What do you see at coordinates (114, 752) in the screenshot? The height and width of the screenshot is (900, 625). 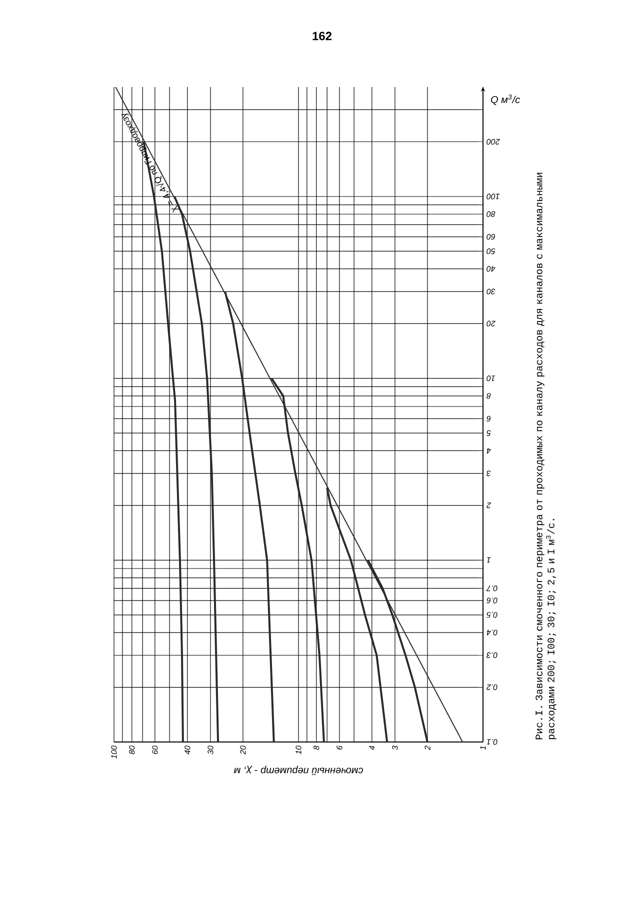 I see `x-tick-label: 100` at bounding box center [114, 752].